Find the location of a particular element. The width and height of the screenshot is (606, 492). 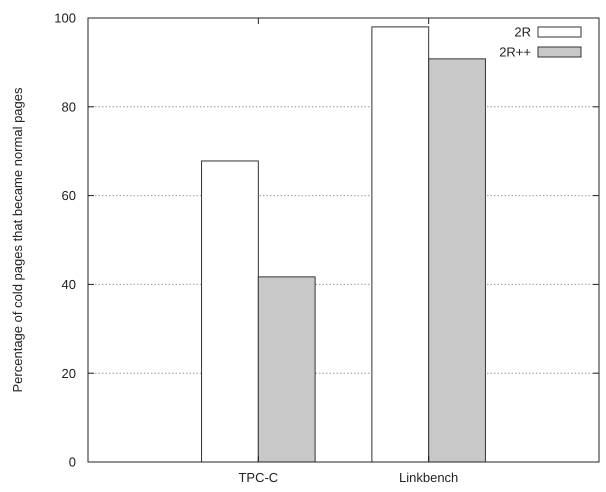

x-tick-label: Linkbench is located at coordinates (428, 477).